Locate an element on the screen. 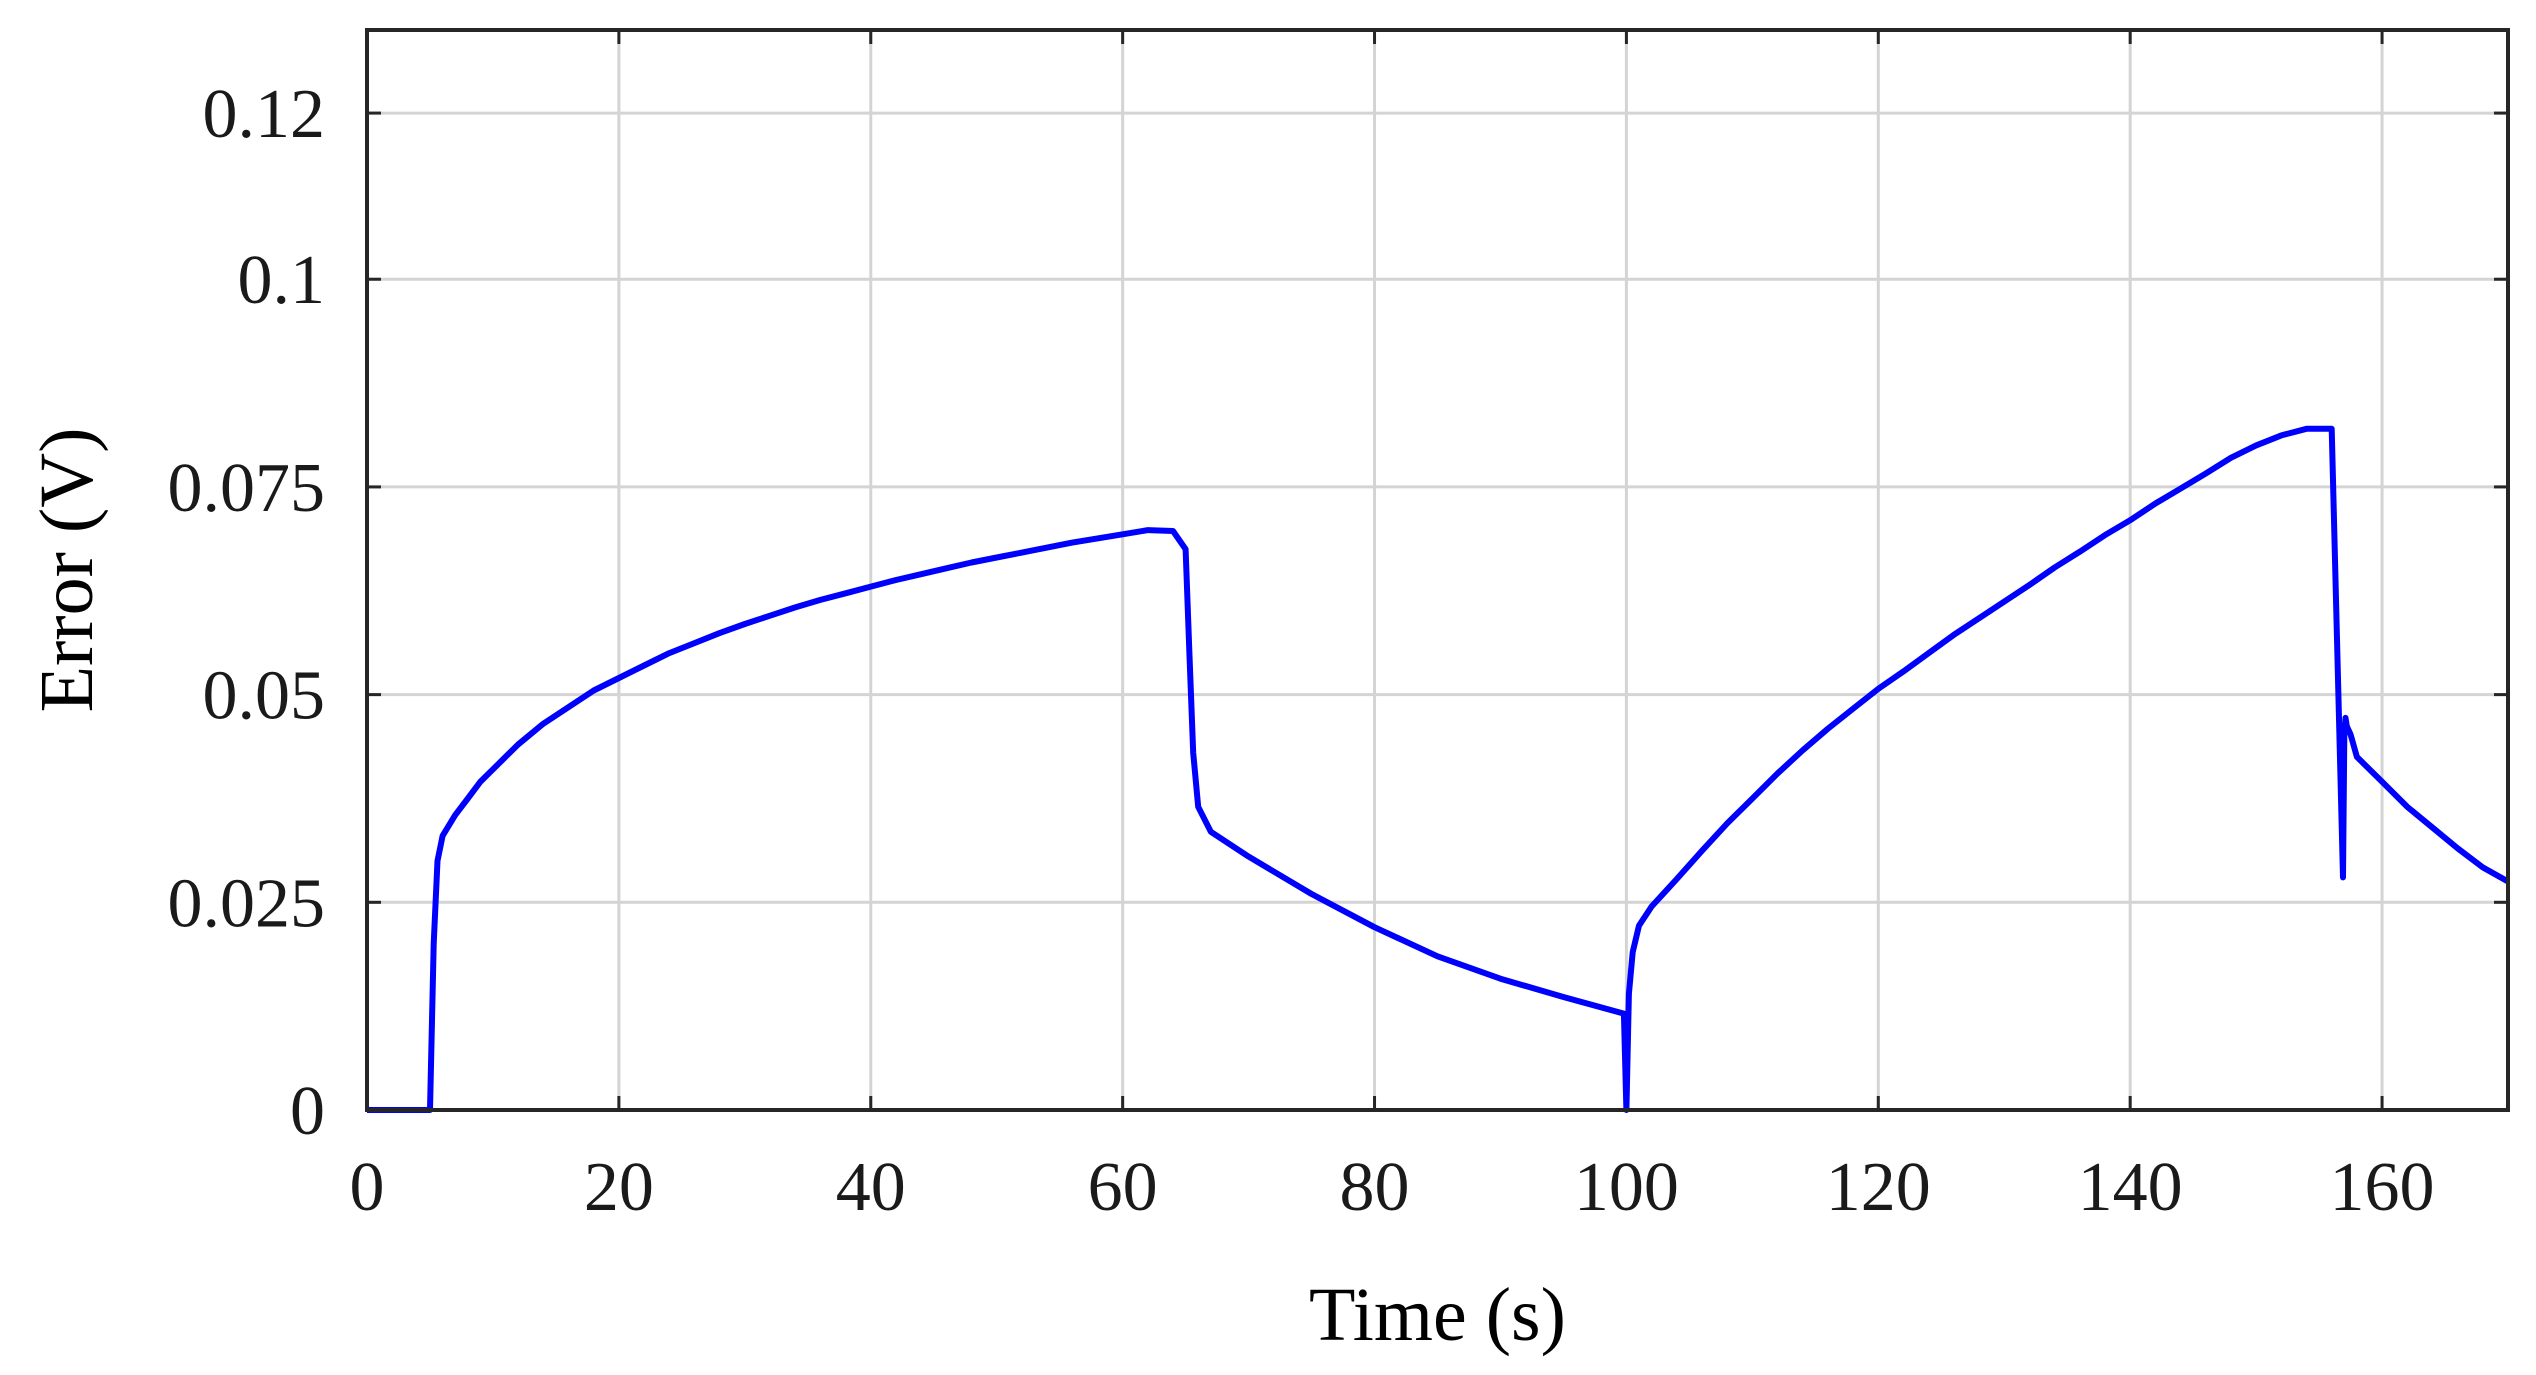 This screenshot has height=1375, width=2536. y-tick-label: 0.1 is located at coordinates (282, 280).